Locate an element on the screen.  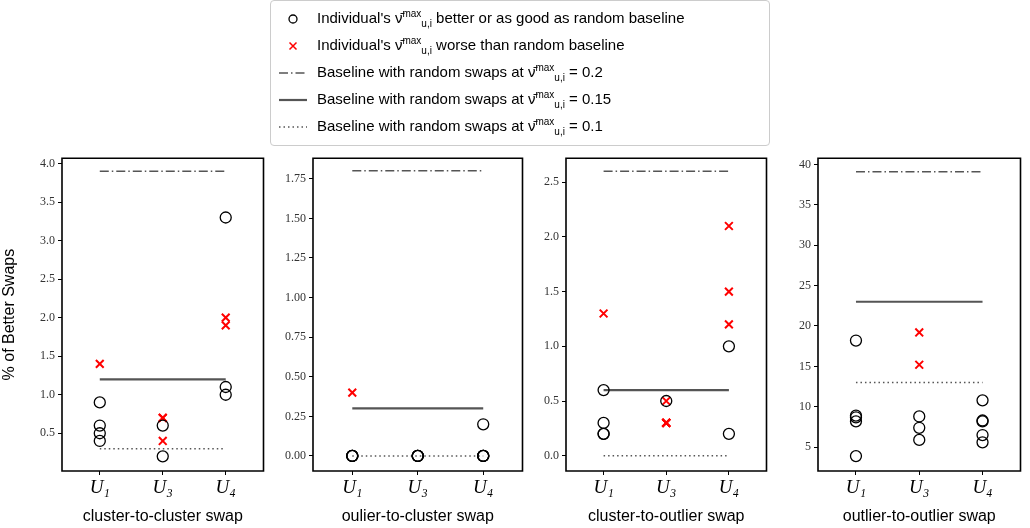
legend-label: Baseline with random swaps at ν̄$^{max}$$_{u,i}$ = 0.15 is located at coordinates (464, 99).